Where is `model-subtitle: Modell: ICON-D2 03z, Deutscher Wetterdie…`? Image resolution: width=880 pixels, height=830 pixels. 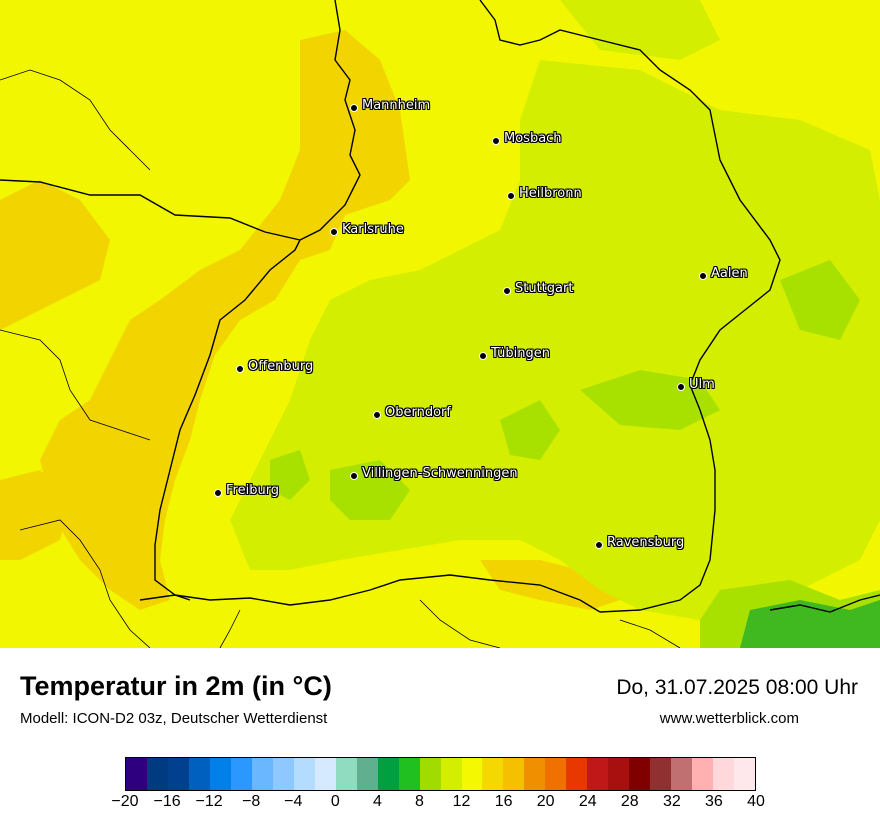 model-subtitle: Modell: ICON-D2 03z, Deutscher Wetterdie… is located at coordinates (174, 718).